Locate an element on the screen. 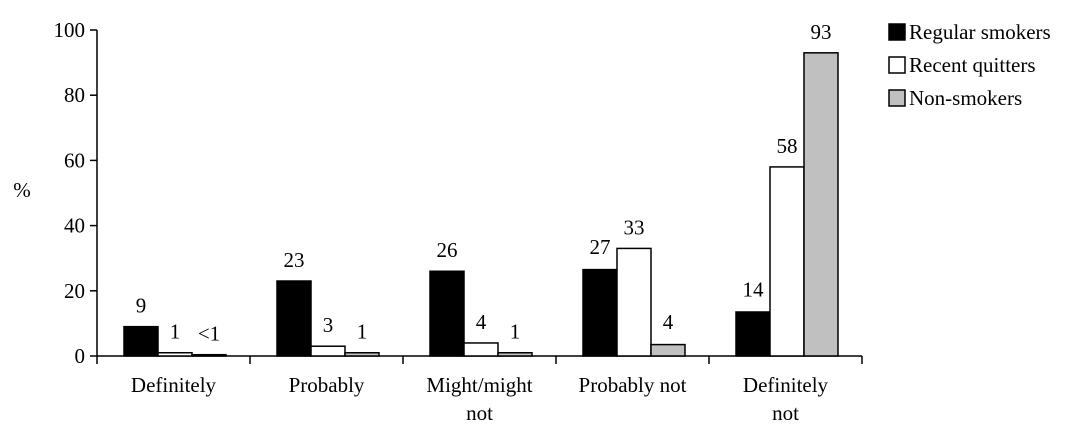 The image size is (1091, 437). data-label: 27 is located at coordinates (600, 247).